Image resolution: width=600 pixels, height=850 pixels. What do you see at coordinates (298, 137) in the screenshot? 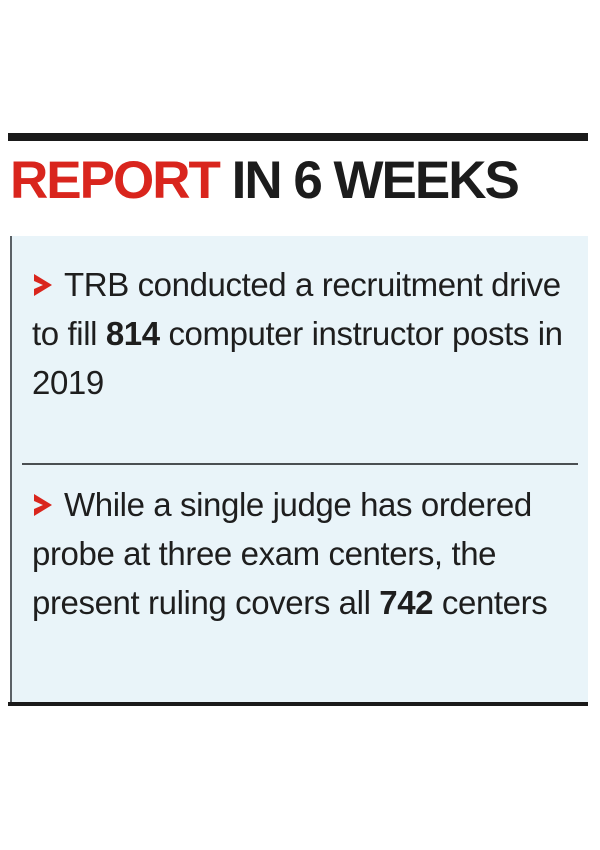
I see `top-rule` at bounding box center [298, 137].